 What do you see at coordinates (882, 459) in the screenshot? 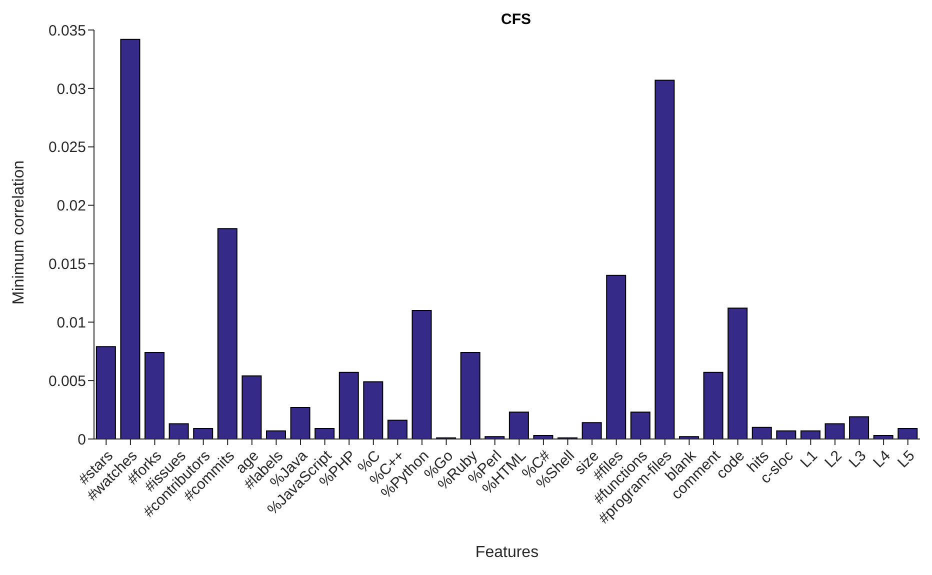
I see `x-tick-label: L4` at bounding box center [882, 459].